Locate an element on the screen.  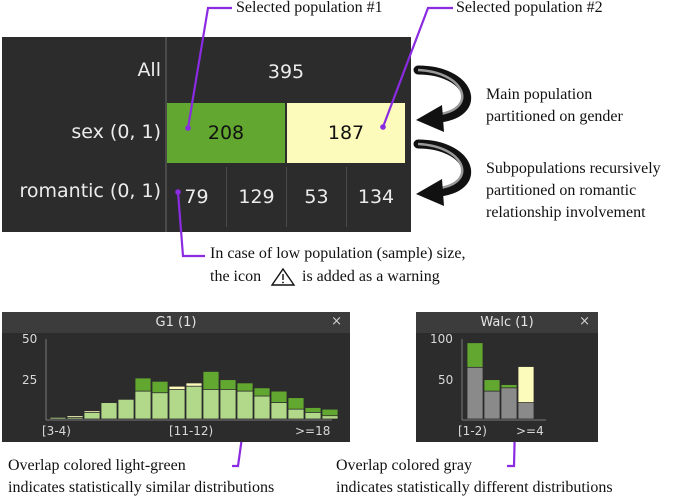
walc-title-bar: Walc (1) is located at coordinates (507, 322).